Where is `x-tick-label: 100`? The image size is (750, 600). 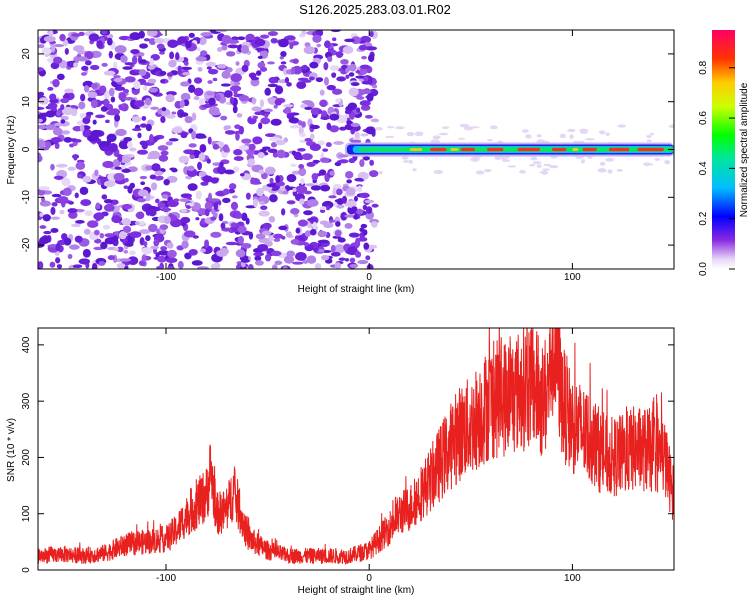
x-tick-label: 100 is located at coordinates (572, 277).